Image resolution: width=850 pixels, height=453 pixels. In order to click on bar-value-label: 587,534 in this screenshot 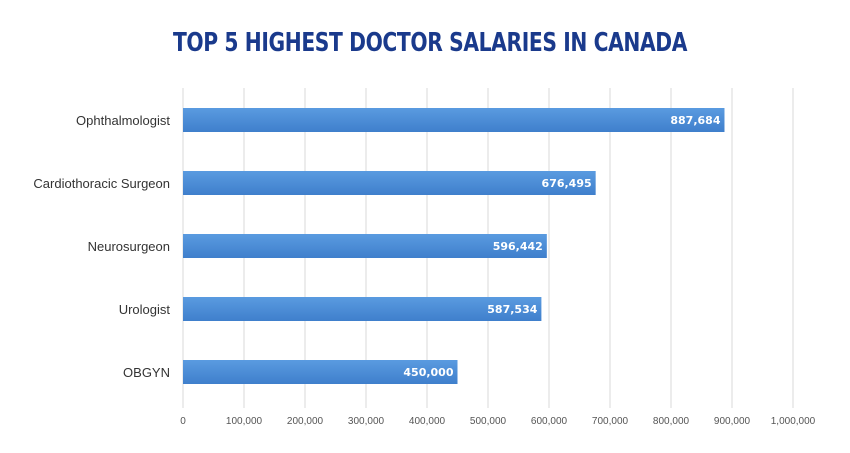, I will do `click(512, 309)`.